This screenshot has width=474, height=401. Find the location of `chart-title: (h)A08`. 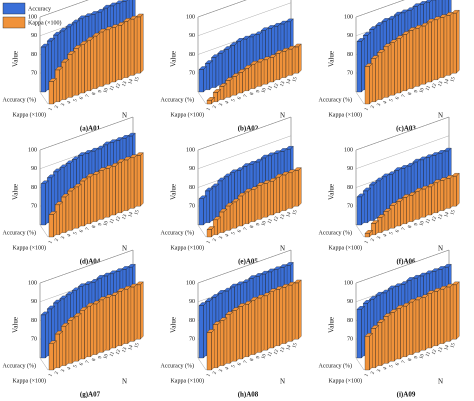

chart-title: (h)A08 is located at coordinates (248, 395).